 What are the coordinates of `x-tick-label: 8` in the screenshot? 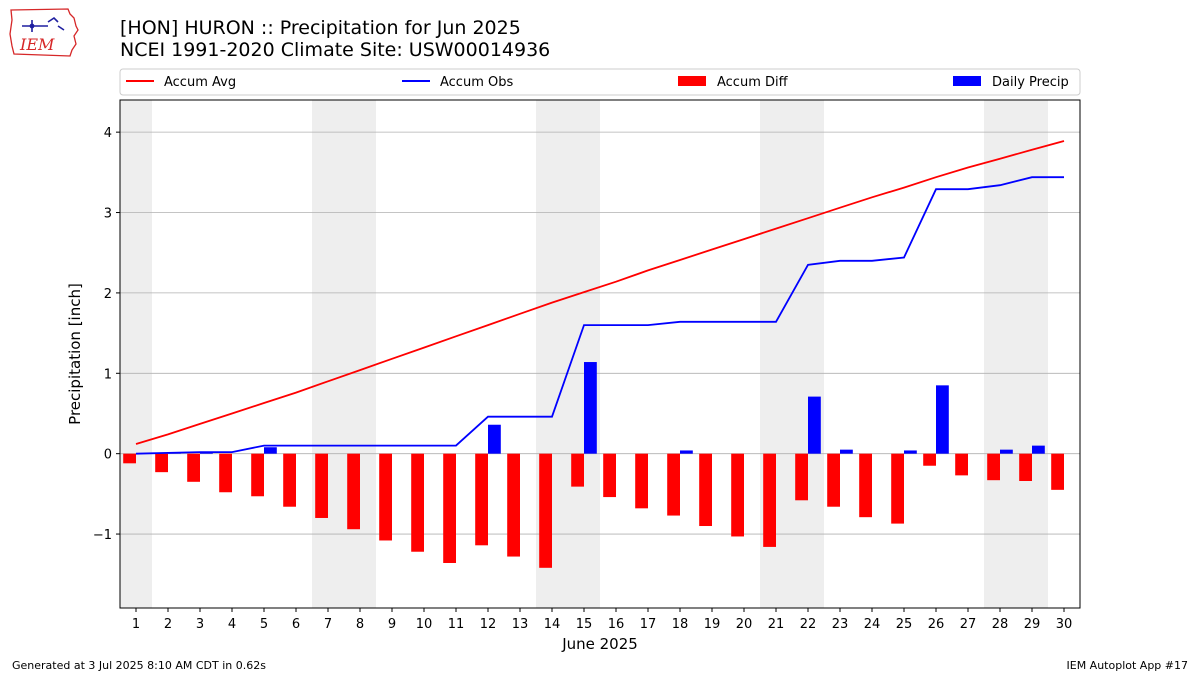 It's located at (360, 624).